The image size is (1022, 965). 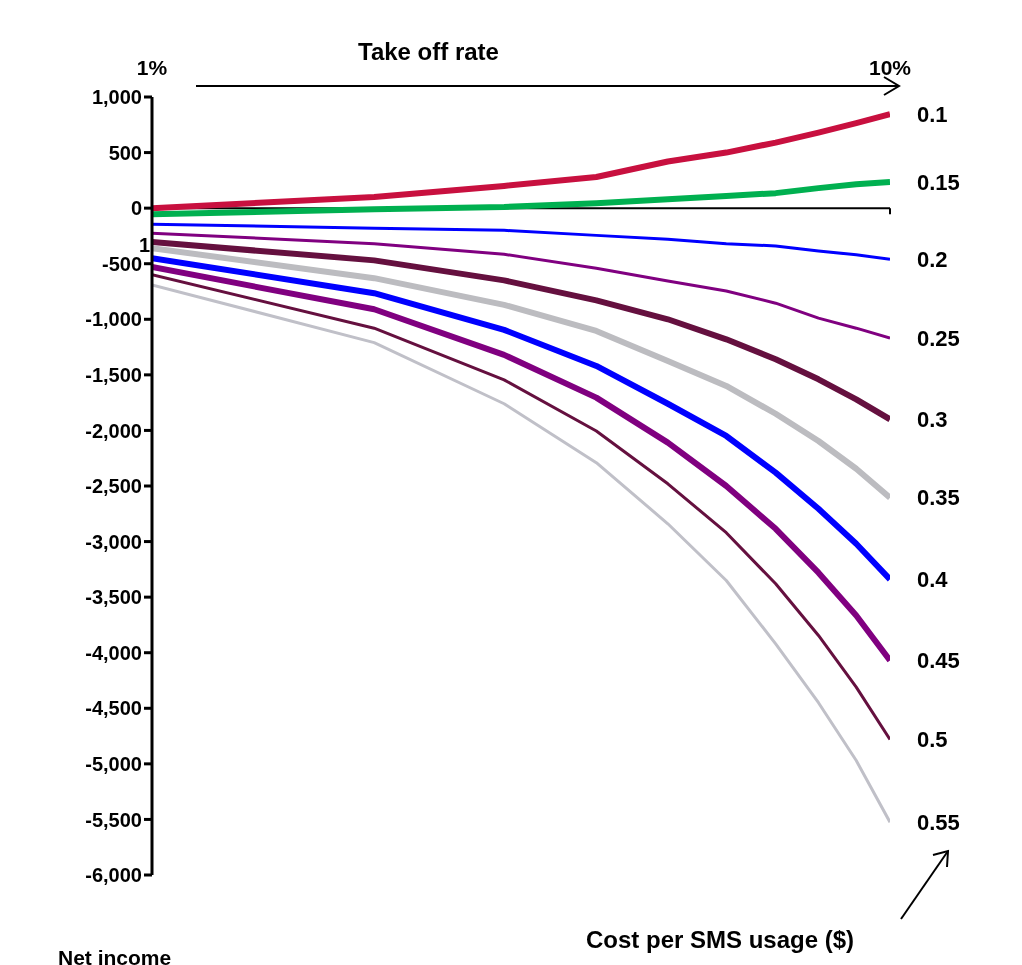 What do you see at coordinates (113, 652) in the screenshot?
I see `y-tick-label: -4,000` at bounding box center [113, 652].